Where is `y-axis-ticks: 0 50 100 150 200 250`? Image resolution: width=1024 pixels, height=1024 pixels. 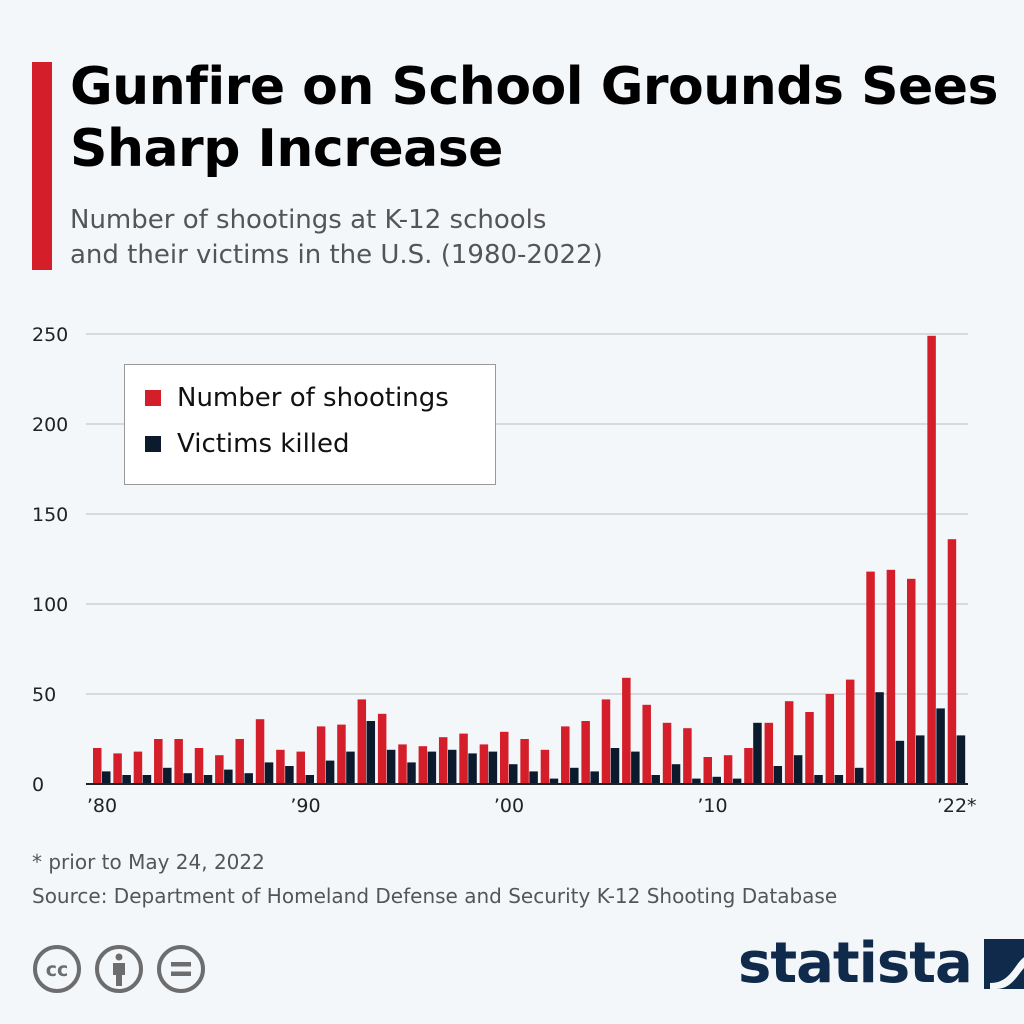 y-axis-ticks: 0 50 100 150 200 250 is located at coordinates (50, 560).